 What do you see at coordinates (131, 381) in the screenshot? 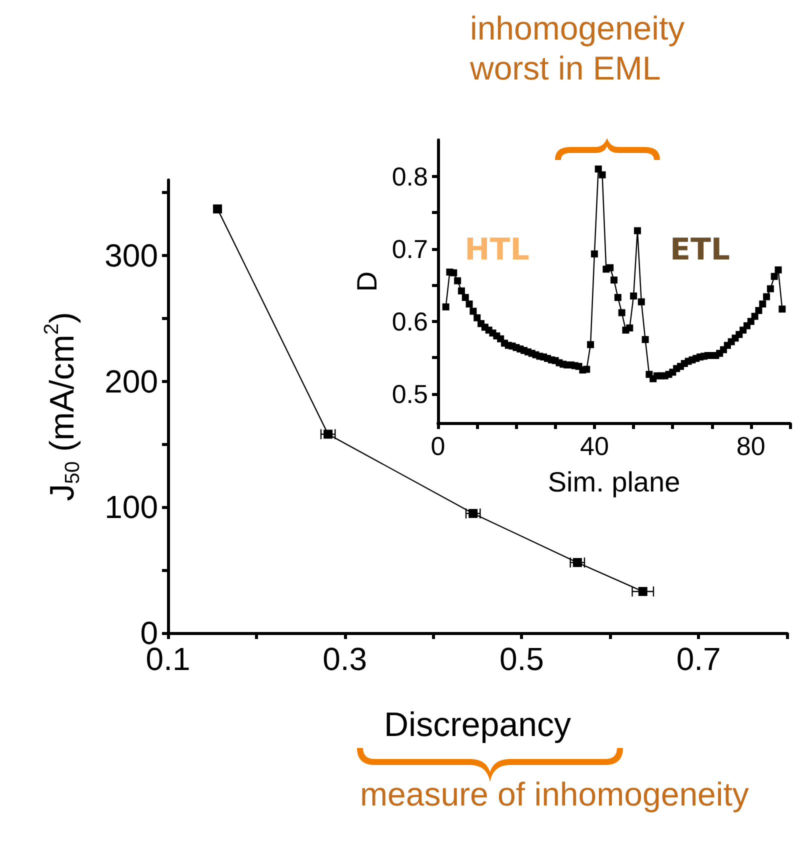
I see `y-tick-label: 200` at bounding box center [131, 381].